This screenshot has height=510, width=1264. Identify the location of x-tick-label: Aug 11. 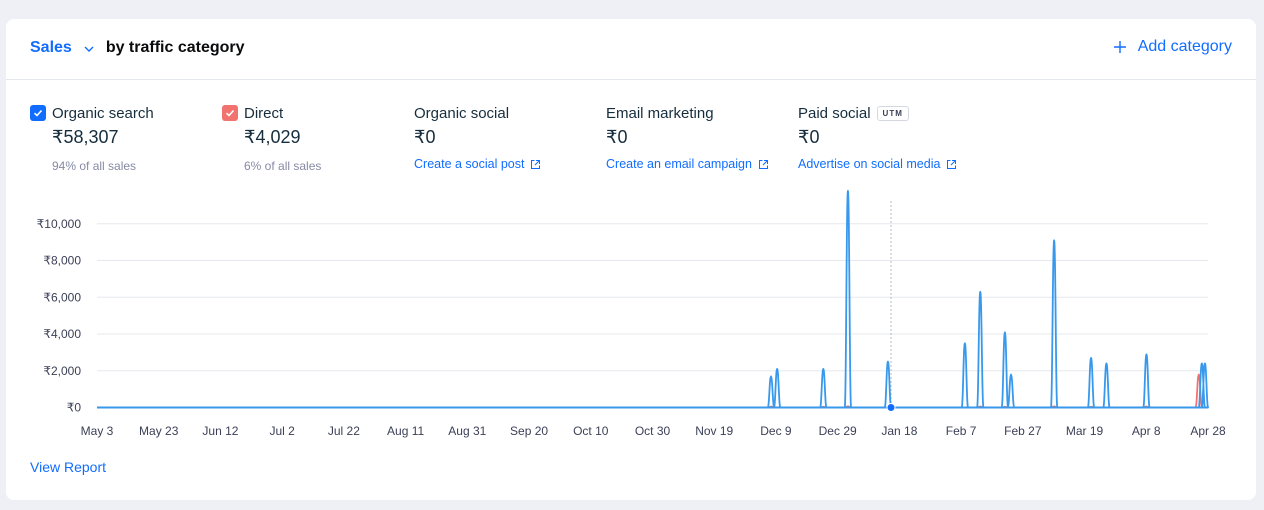
(405, 431).